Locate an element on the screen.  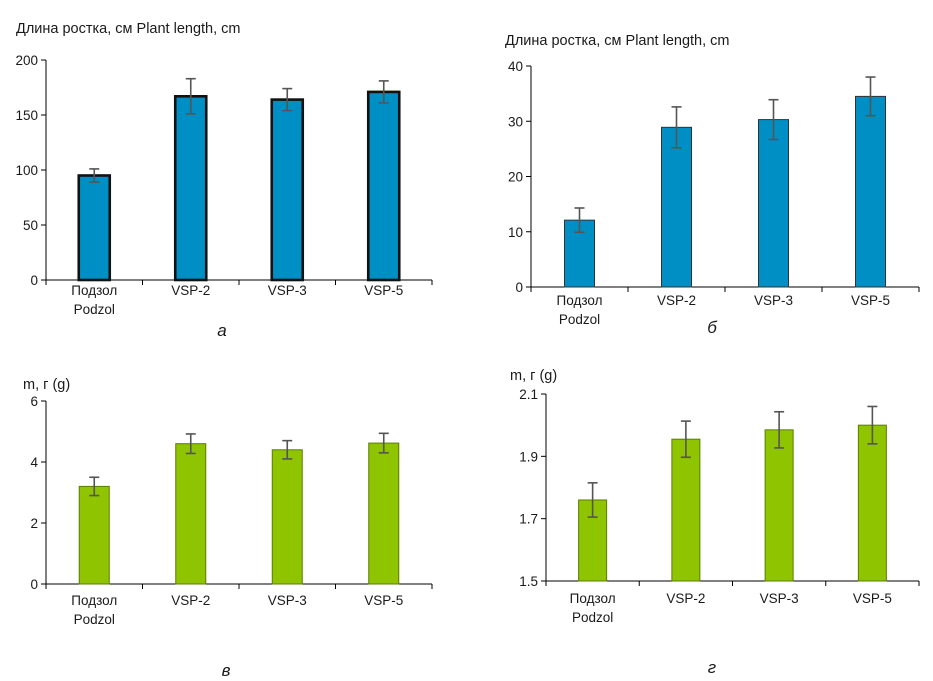
y-tick-label: 200 is located at coordinates (26, 60).